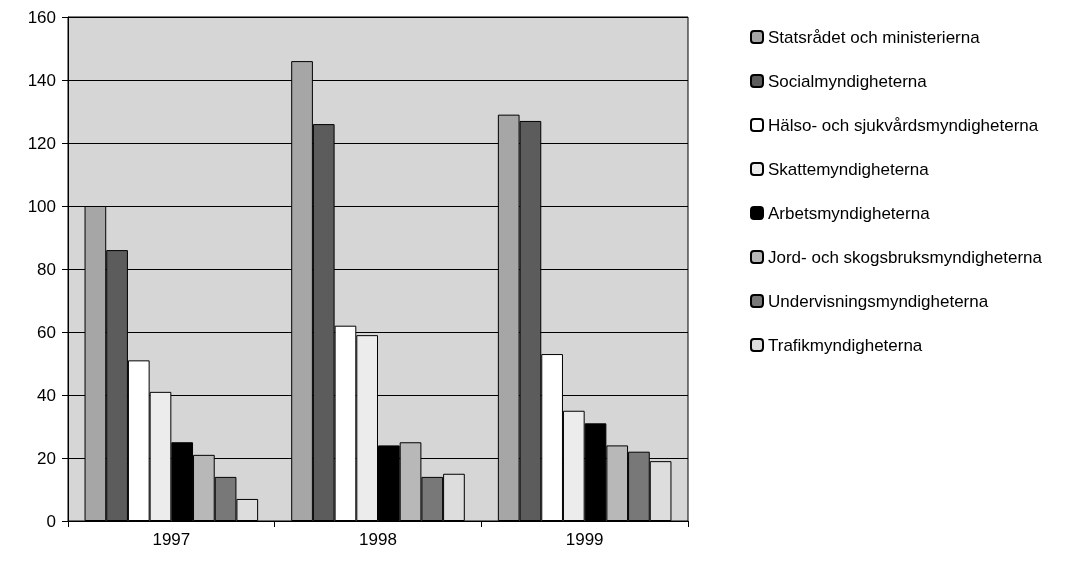 The width and height of the screenshot is (1084, 562). I want to click on legend-label: Jord- och skogsbruksmyndigheterna, so click(905, 257).